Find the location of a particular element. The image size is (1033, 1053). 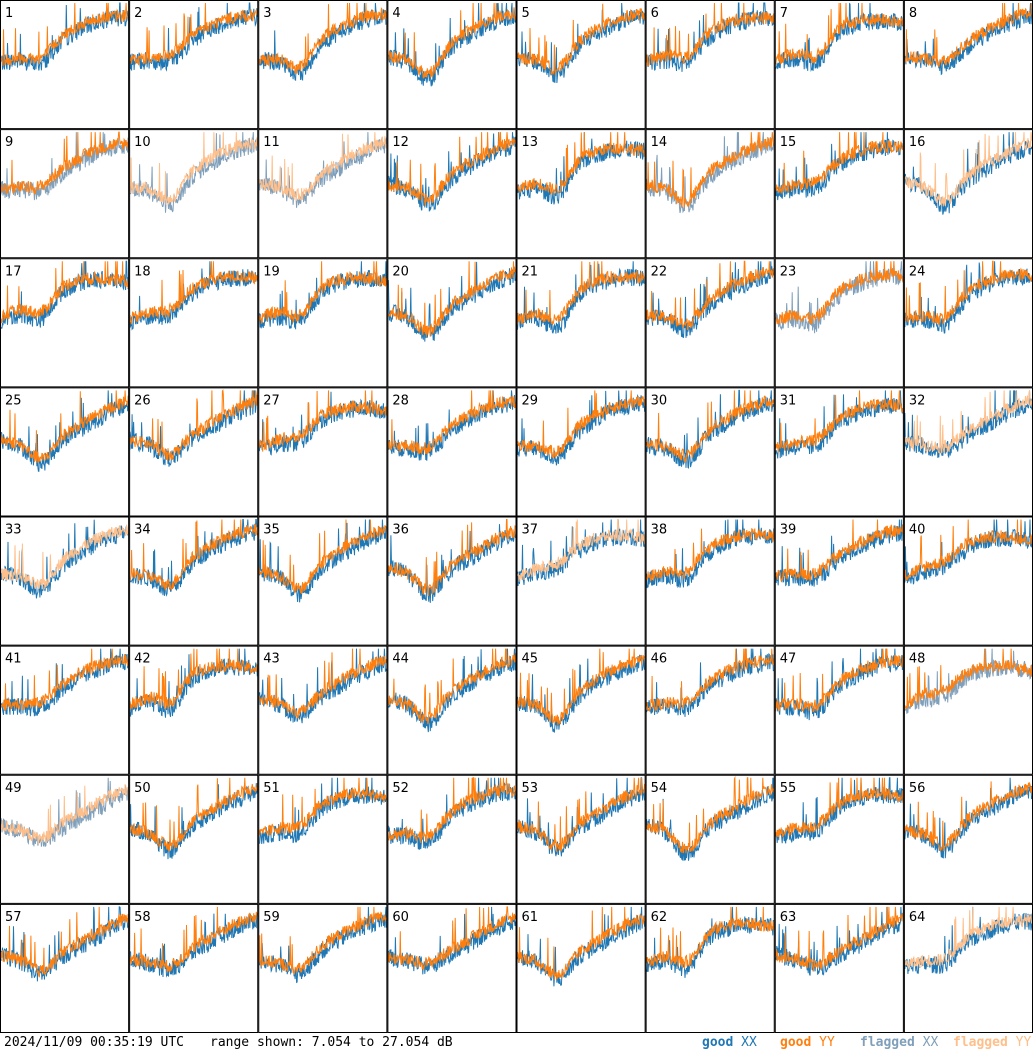

tile-54: 54 is located at coordinates (710, 839).